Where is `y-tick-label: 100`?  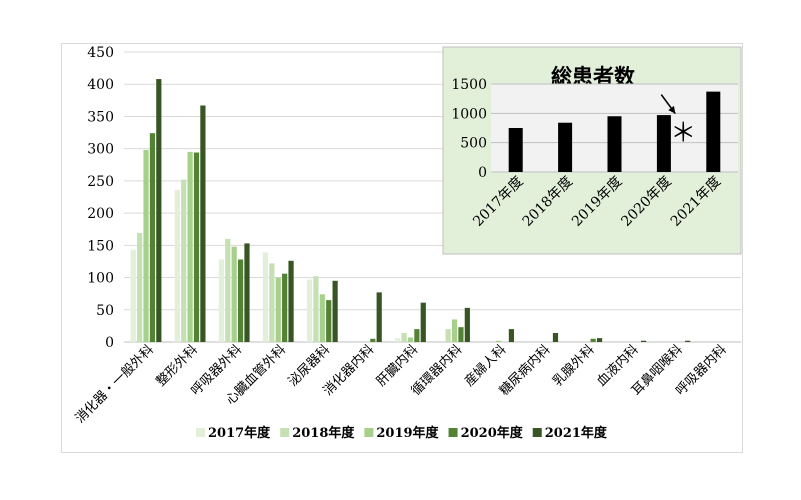 y-tick-label: 100 is located at coordinates (100, 279).